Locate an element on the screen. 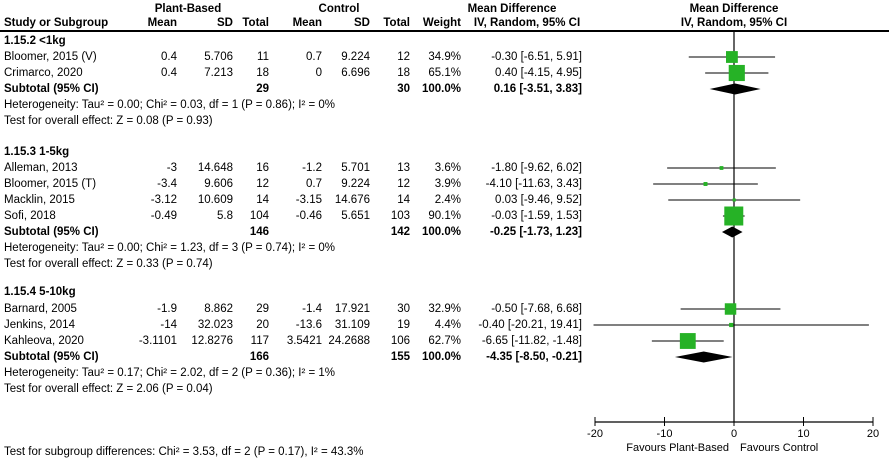 The height and width of the screenshot is (464, 889). weight-cell: 32.9% is located at coordinates (444, 309).